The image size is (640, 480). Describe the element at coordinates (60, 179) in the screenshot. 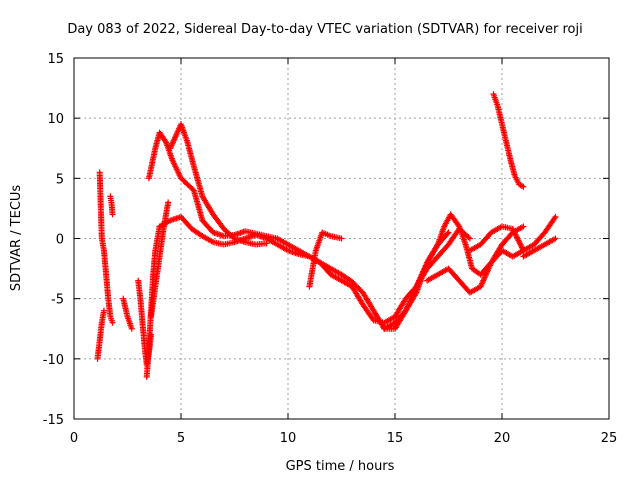

I see `y-tick-label: 5` at that location.